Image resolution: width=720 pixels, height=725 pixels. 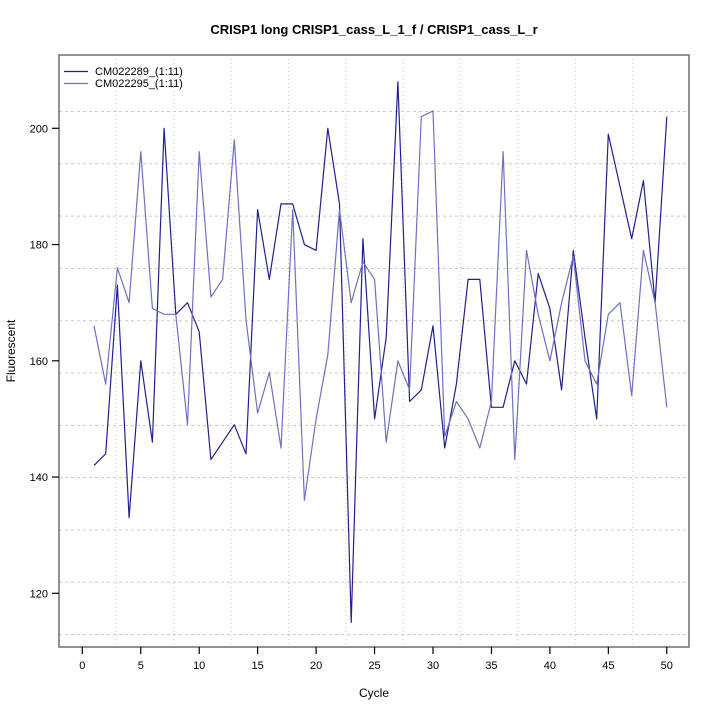 What do you see at coordinates (139, 72) in the screenshot?
I see `legend-label-series1: CM022289_(1:11)` at bounding box center [139, 72].